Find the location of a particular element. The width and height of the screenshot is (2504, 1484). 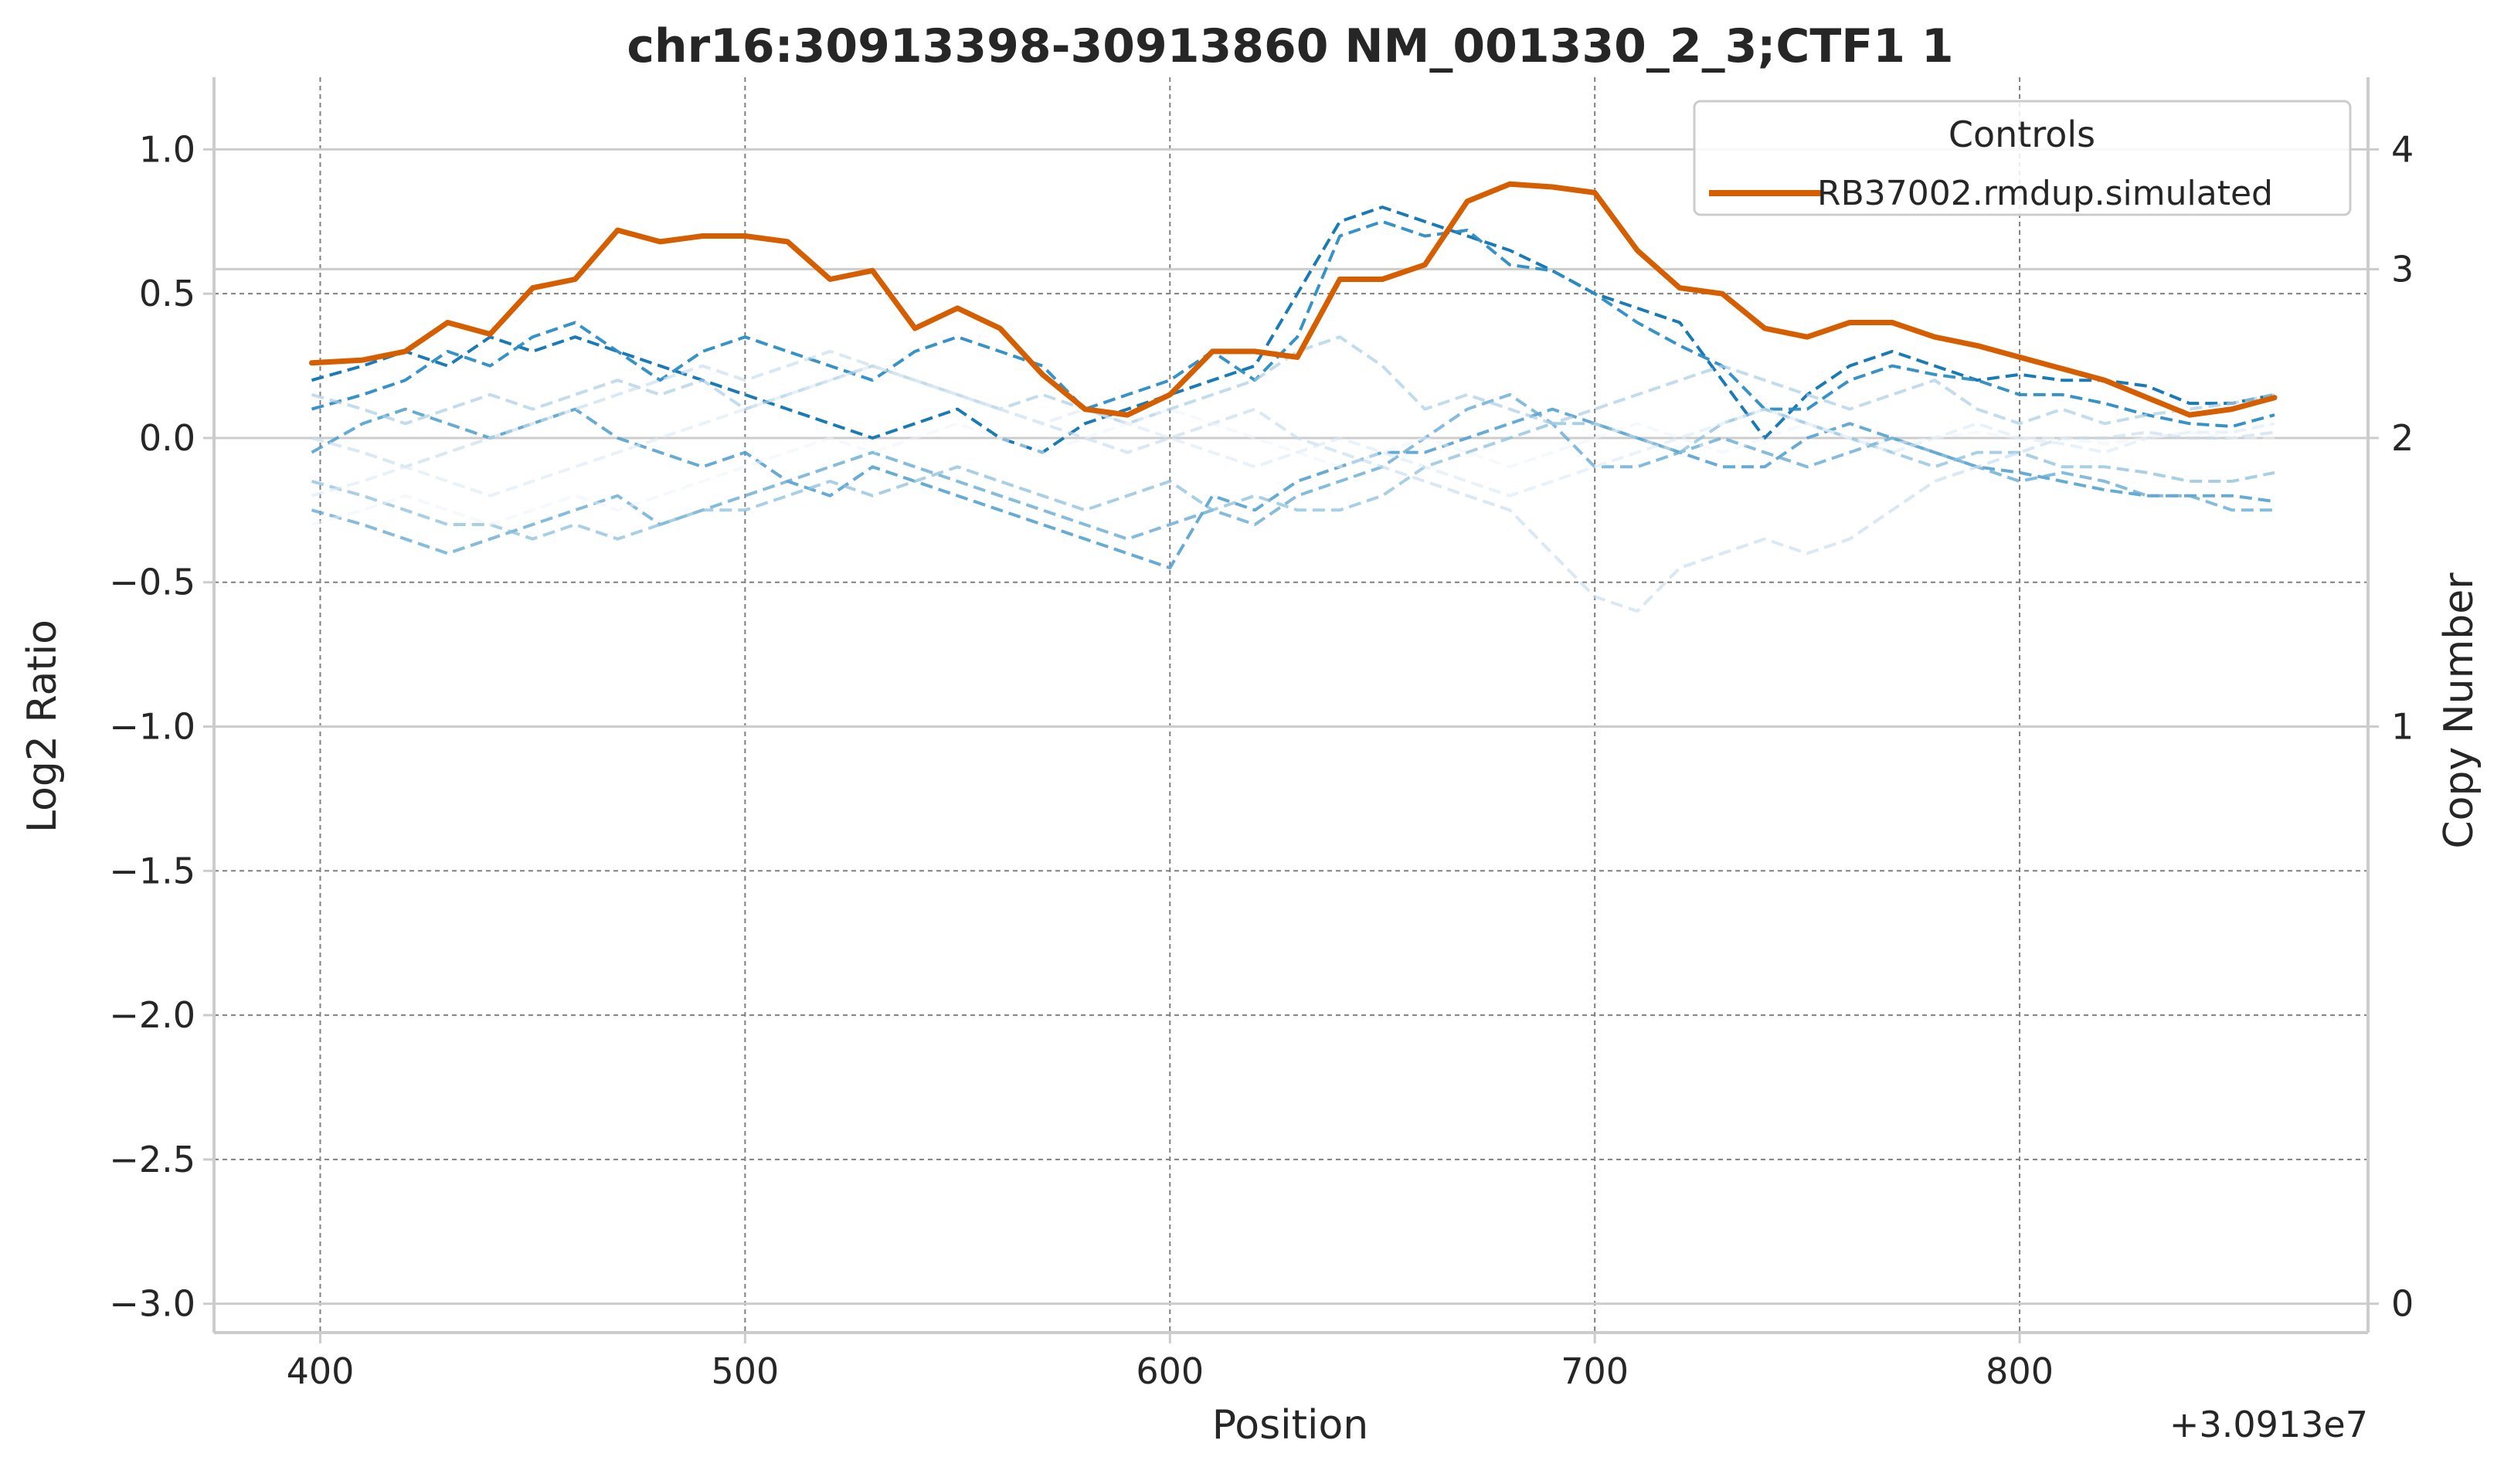

y2-tick-label: 2 is located at coordinates (2403, 438).